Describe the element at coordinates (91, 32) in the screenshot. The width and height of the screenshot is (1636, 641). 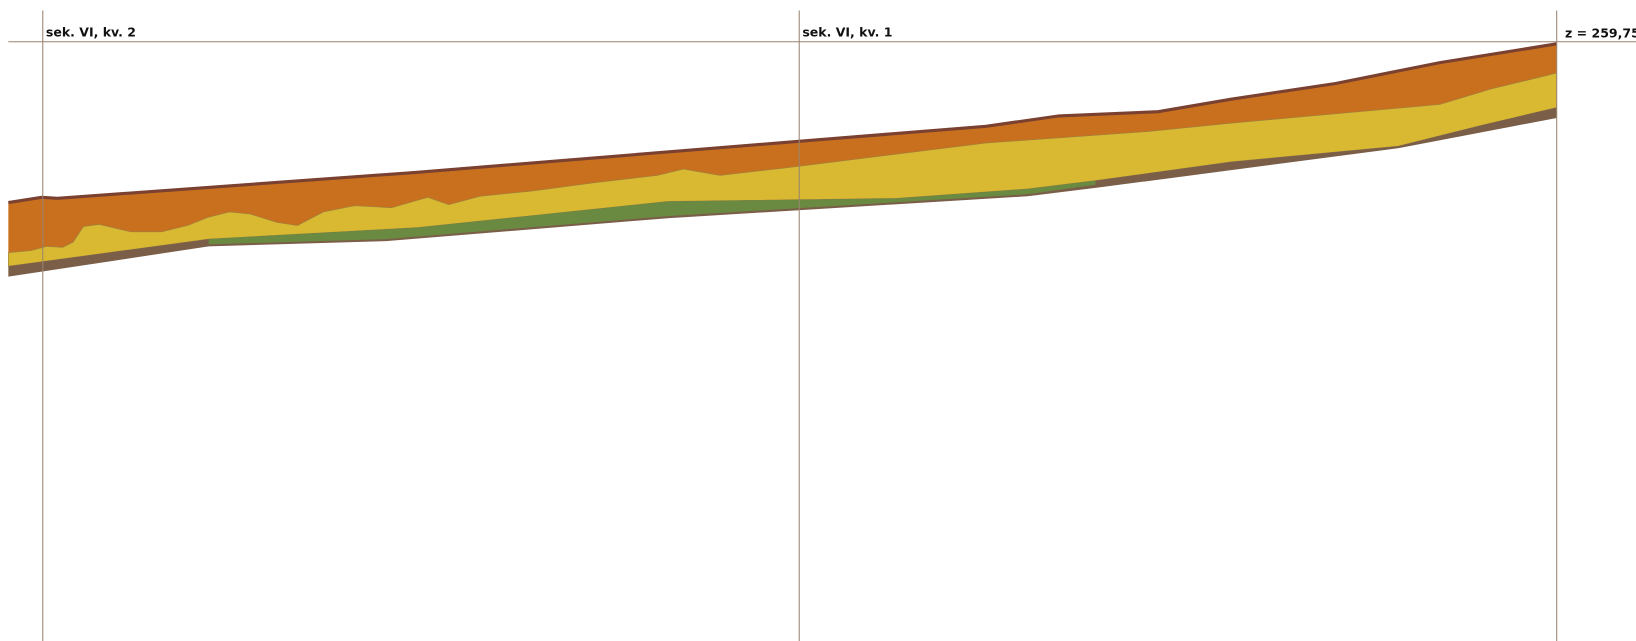
I see `section-label: sek. VI, kv. 2` at that location.